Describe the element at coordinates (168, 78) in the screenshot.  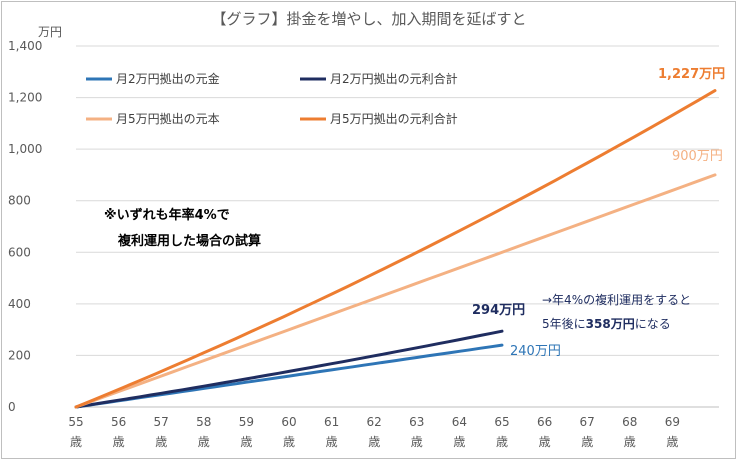
I see `legend-label-2-principal: 月2万円拠出の元金` at that location.